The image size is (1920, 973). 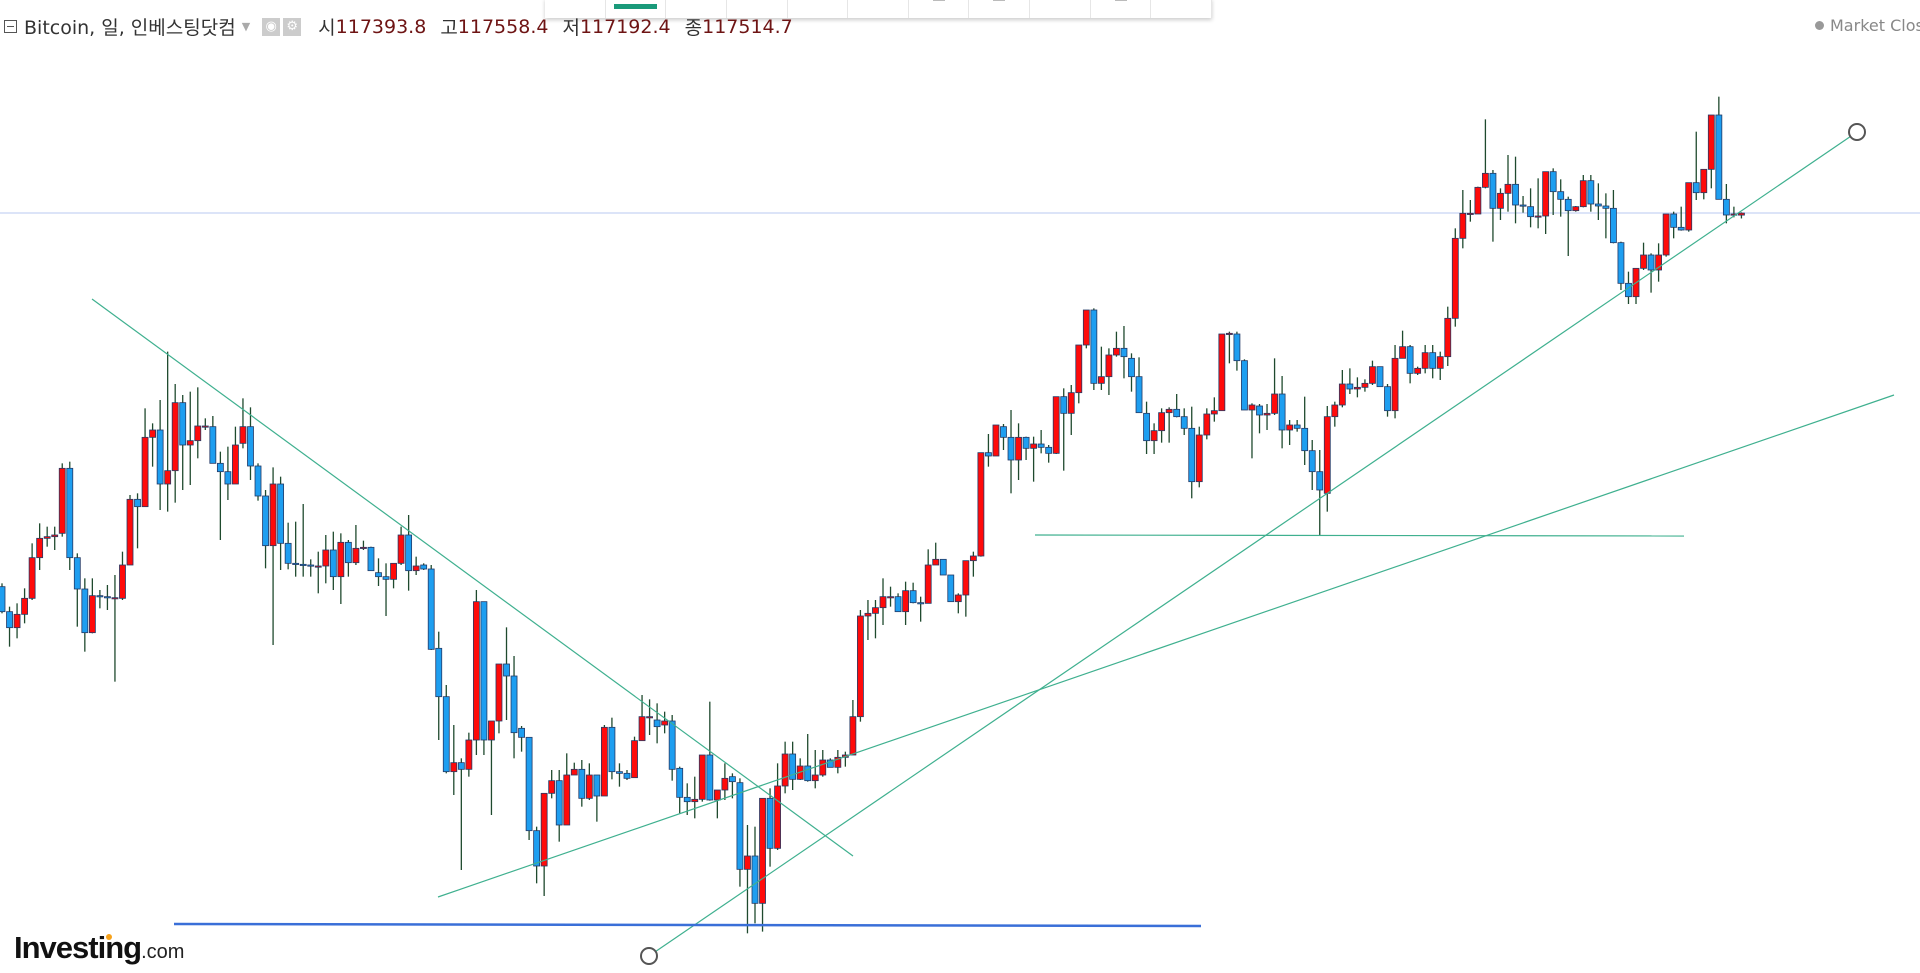 I want to click on dropdown-caret-icon: ▼, so click(x=246, y=26).